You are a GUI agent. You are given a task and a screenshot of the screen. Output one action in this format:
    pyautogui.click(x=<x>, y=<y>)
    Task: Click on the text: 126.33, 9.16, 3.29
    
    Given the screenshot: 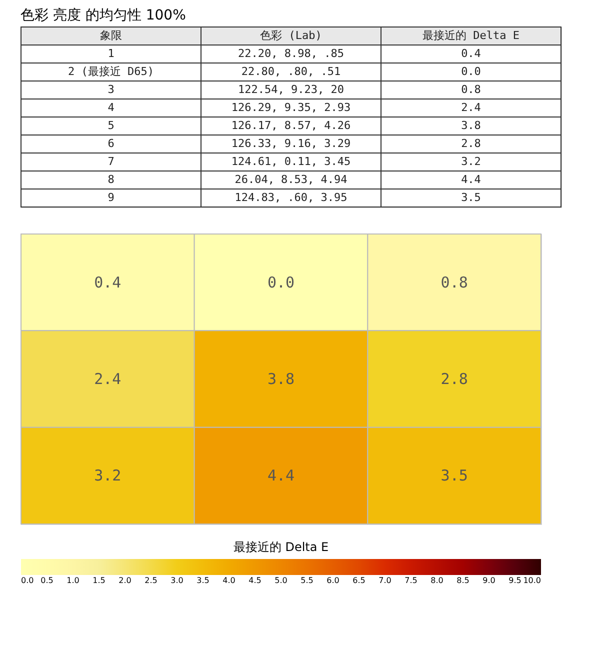 What is the action you would take?
    pyautogui.click(x=291, y=143)
    